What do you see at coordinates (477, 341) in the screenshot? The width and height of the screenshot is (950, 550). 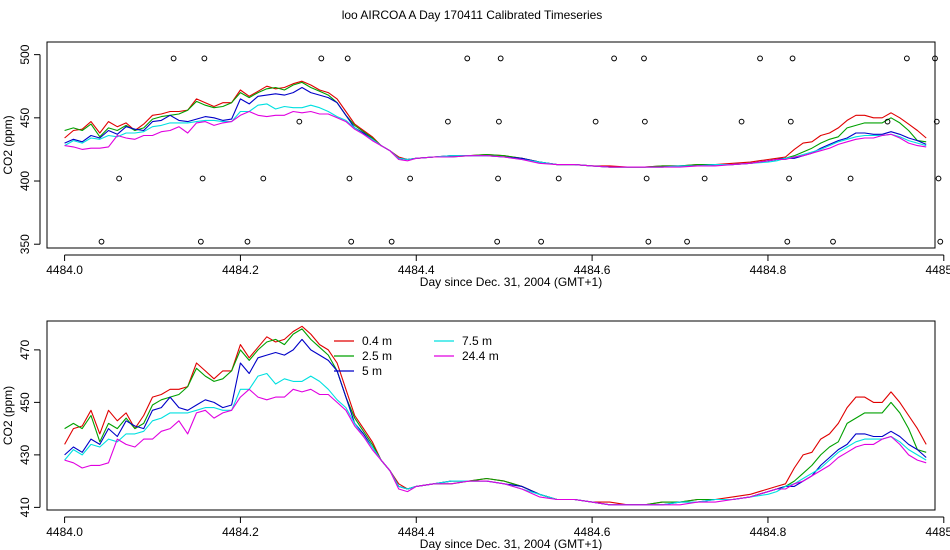 I see `legend-label: 7.5 m` at bounding box center [477, 341].